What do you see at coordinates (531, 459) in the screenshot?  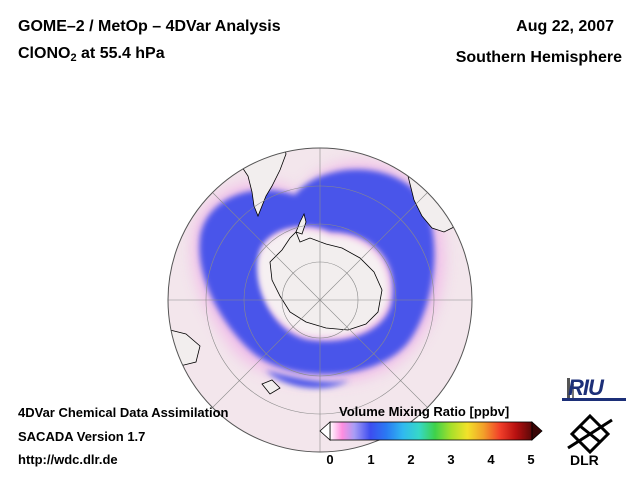 I see `colorbar-tick: 5` at bounding box center [531, 459].